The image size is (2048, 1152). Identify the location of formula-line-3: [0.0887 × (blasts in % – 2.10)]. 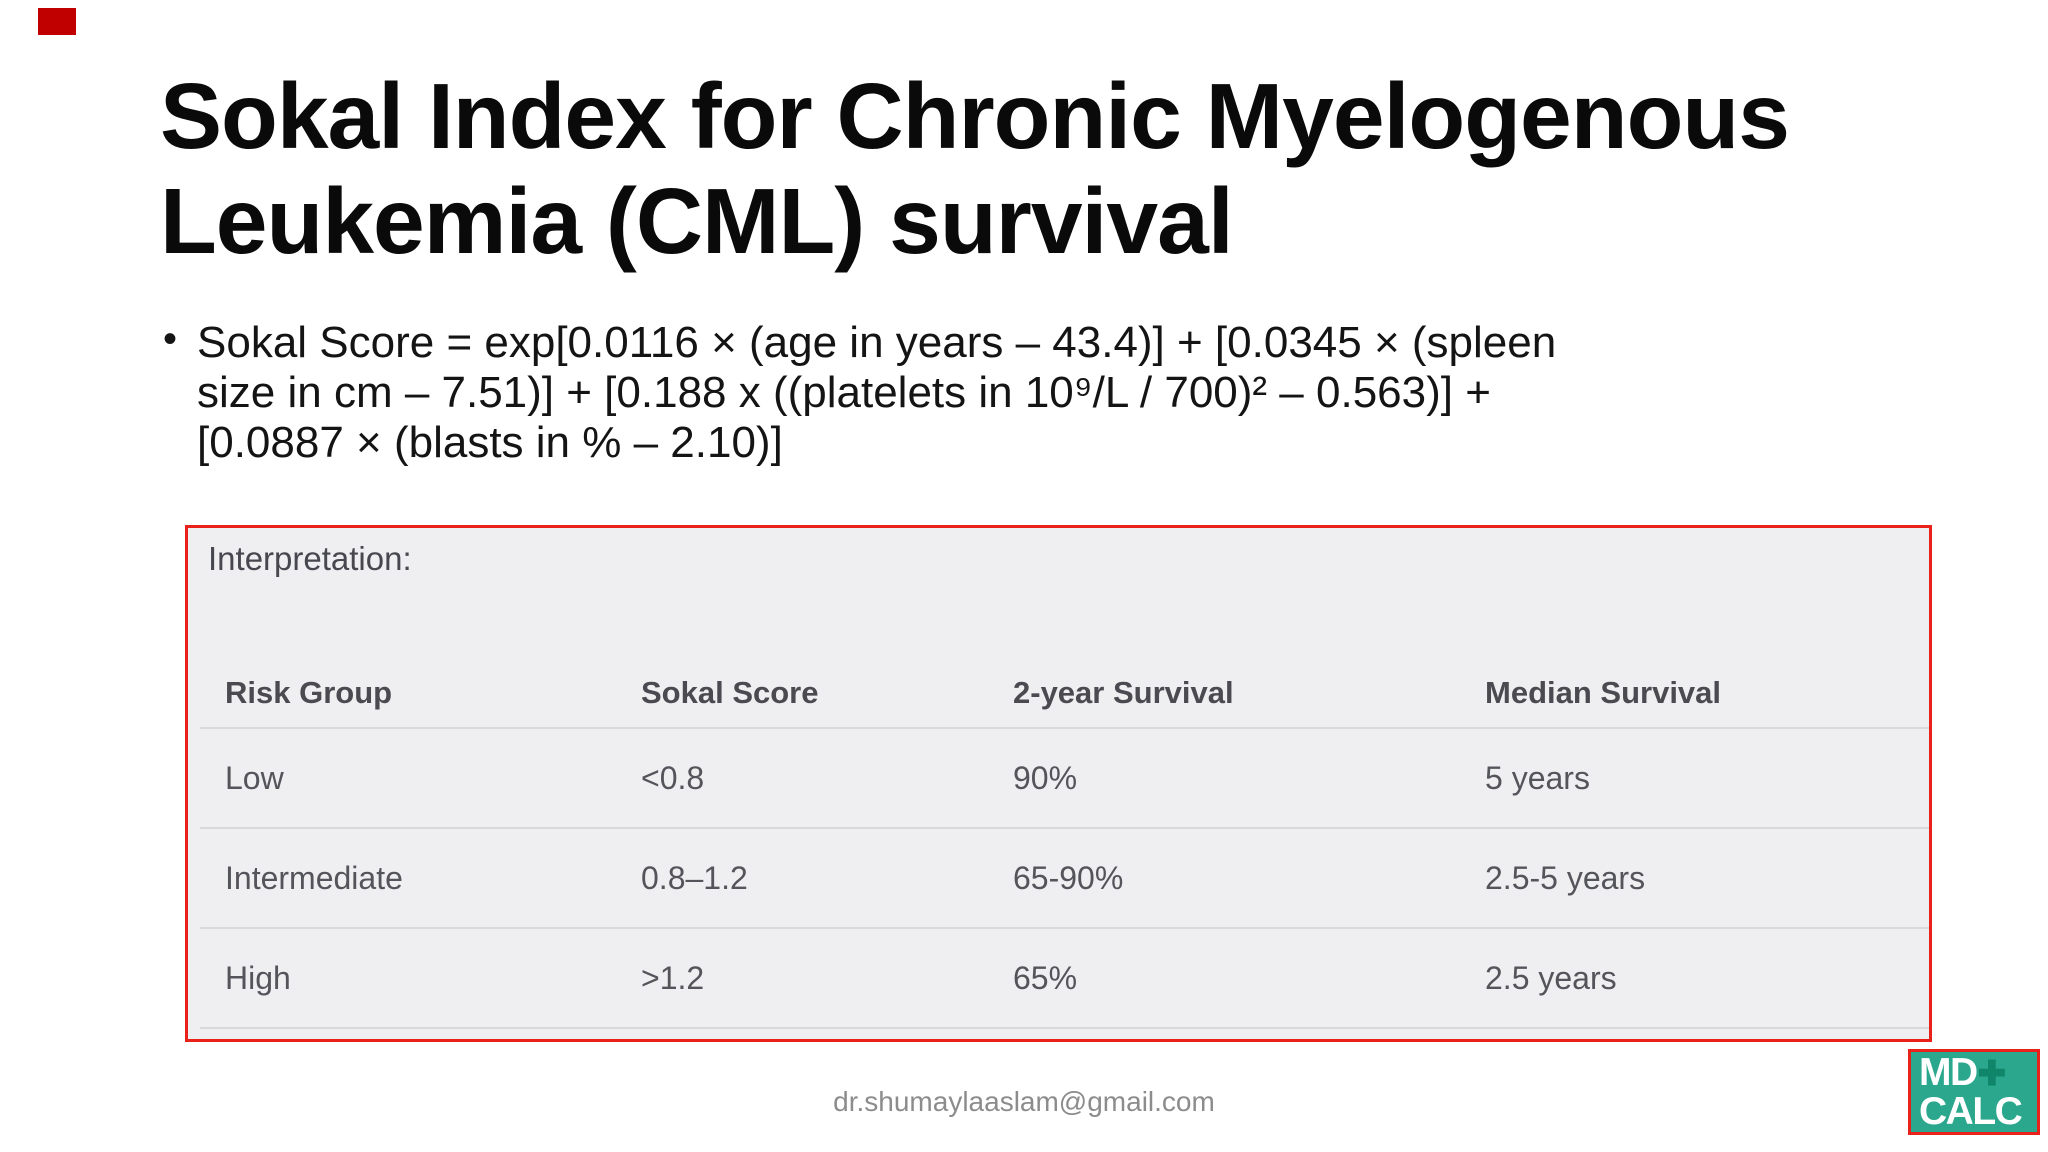
(490, 442).